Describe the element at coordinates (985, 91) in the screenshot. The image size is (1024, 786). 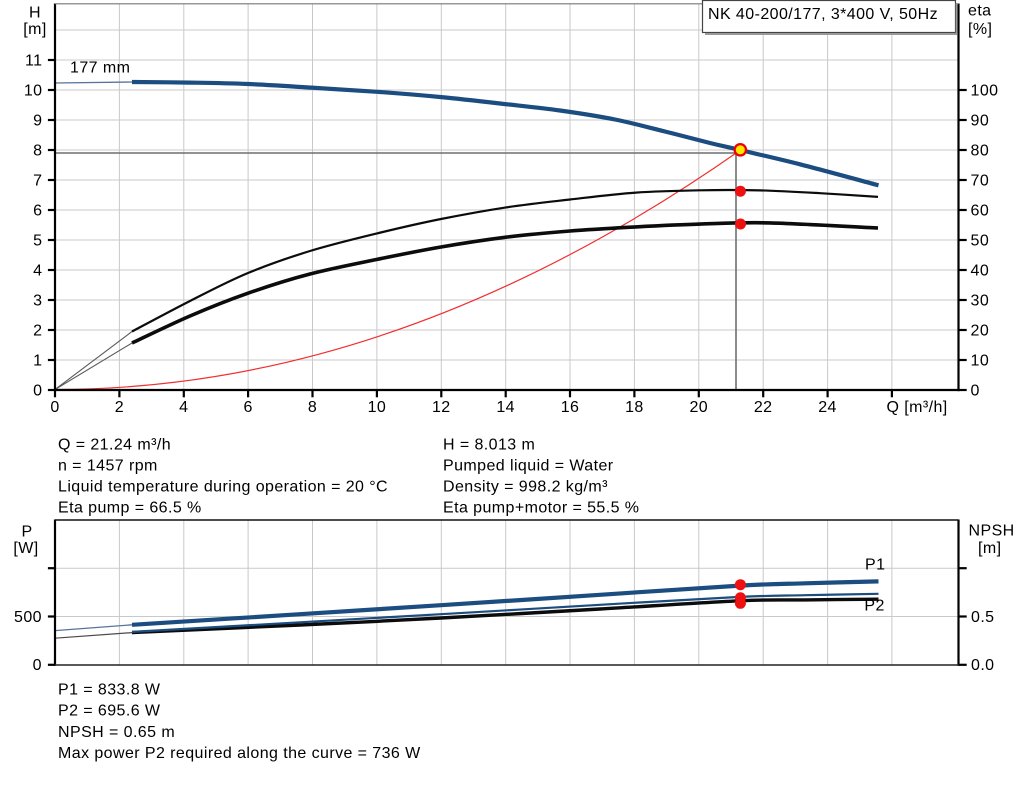
I see `svg-text: 100` at that location.